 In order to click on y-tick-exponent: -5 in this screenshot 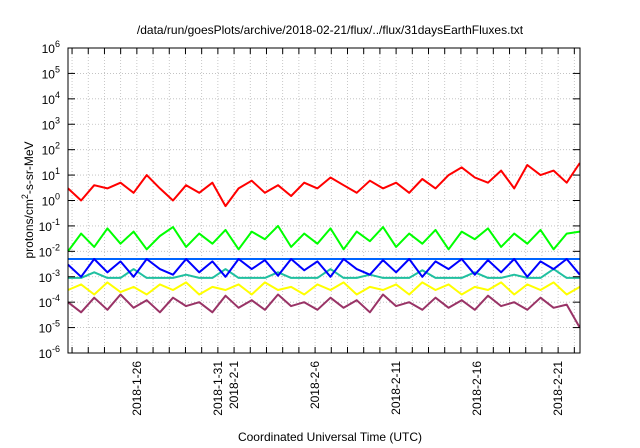, I will do `click(56, 324)`.